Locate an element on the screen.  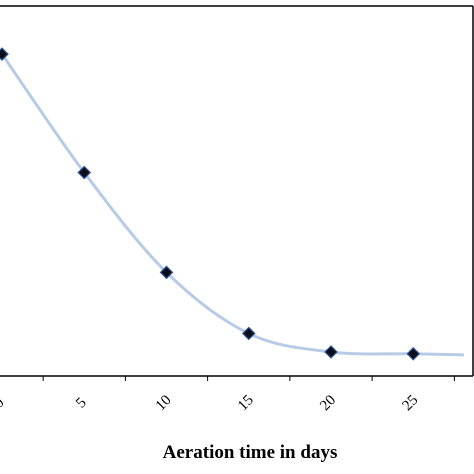
x-tick-label-25: 25 is located at coordinates (410, 403).